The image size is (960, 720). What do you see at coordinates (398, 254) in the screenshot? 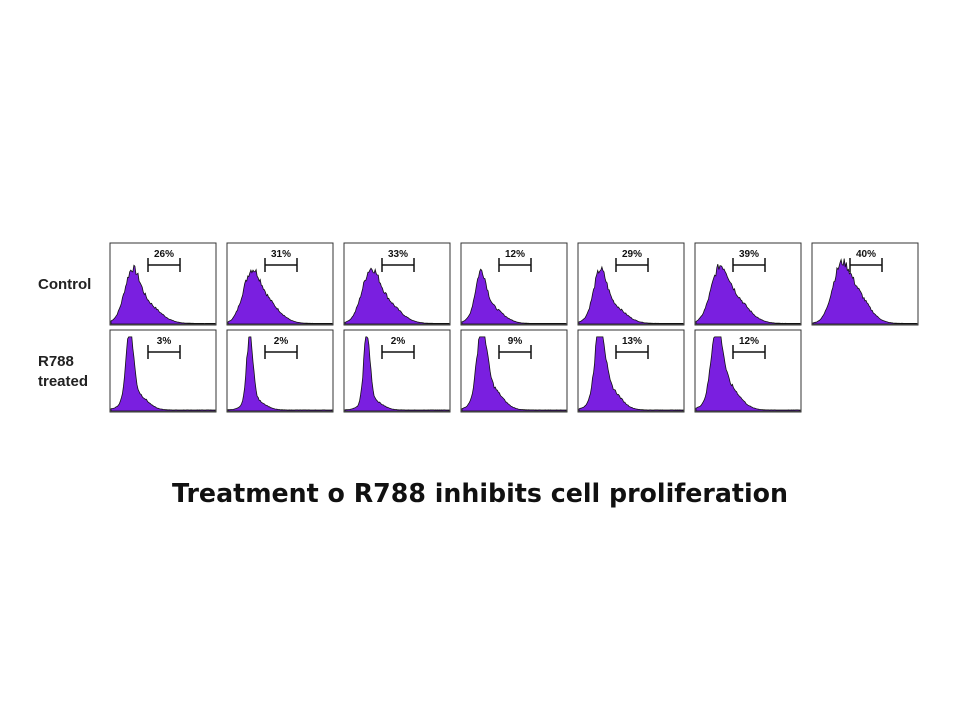
I see `gate-label: 33%` at bounding box center [398, 254].